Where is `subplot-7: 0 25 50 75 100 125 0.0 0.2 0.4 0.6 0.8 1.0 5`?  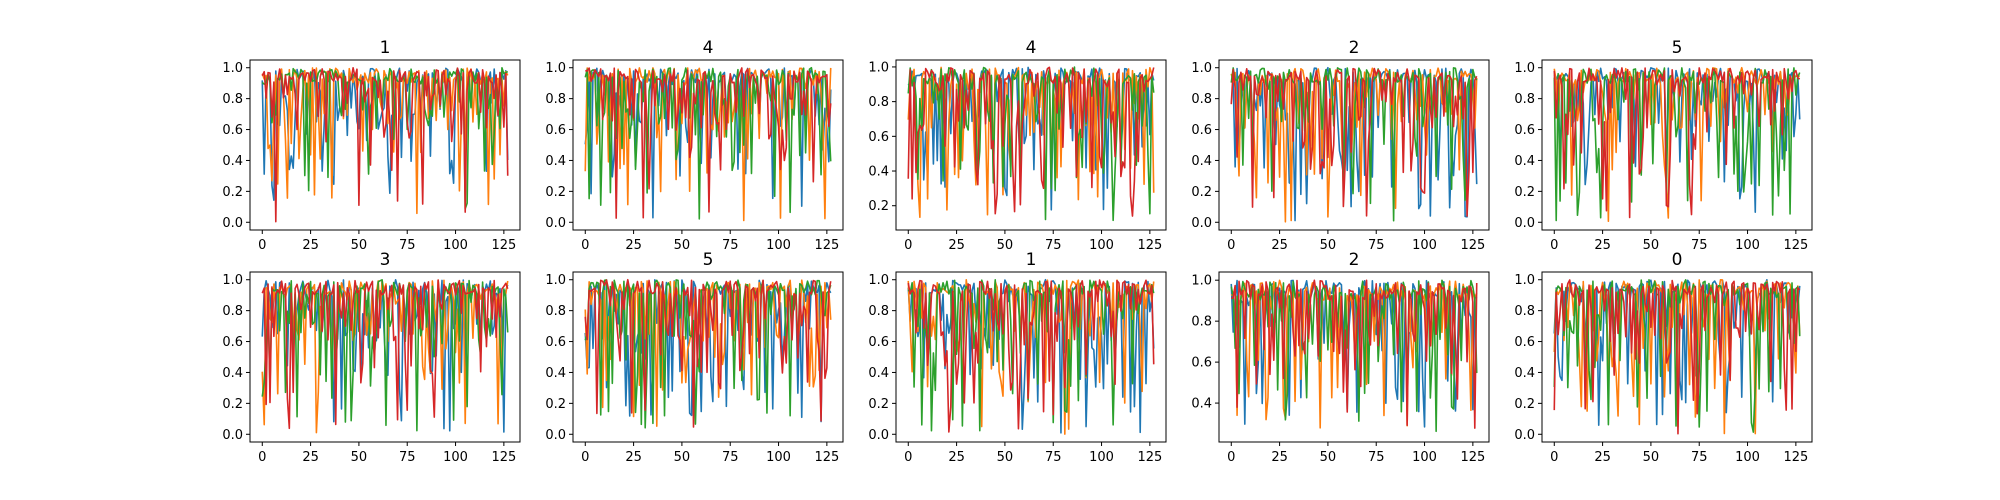
subplot-7: 0 25 50 75 100 125 0.0 0.2 0.4 0.6 0.8 1.0 5 is located at coordinates (694, 357).